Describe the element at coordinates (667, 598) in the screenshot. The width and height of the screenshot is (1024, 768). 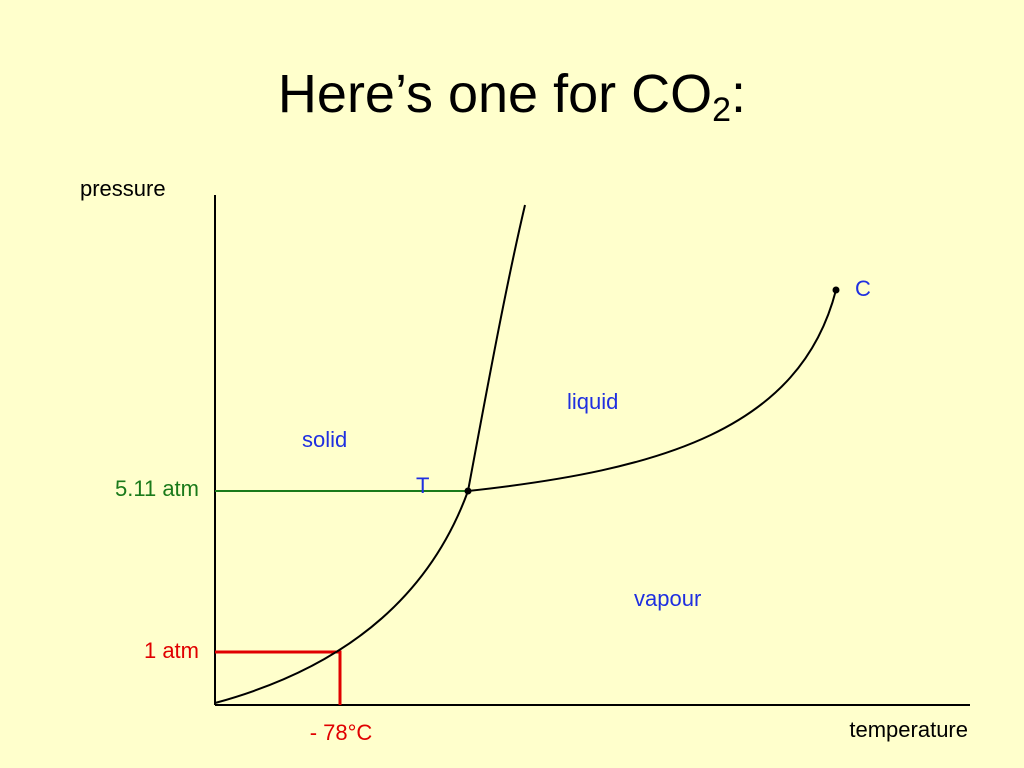
I see `vapour-label: vapour` at that location.